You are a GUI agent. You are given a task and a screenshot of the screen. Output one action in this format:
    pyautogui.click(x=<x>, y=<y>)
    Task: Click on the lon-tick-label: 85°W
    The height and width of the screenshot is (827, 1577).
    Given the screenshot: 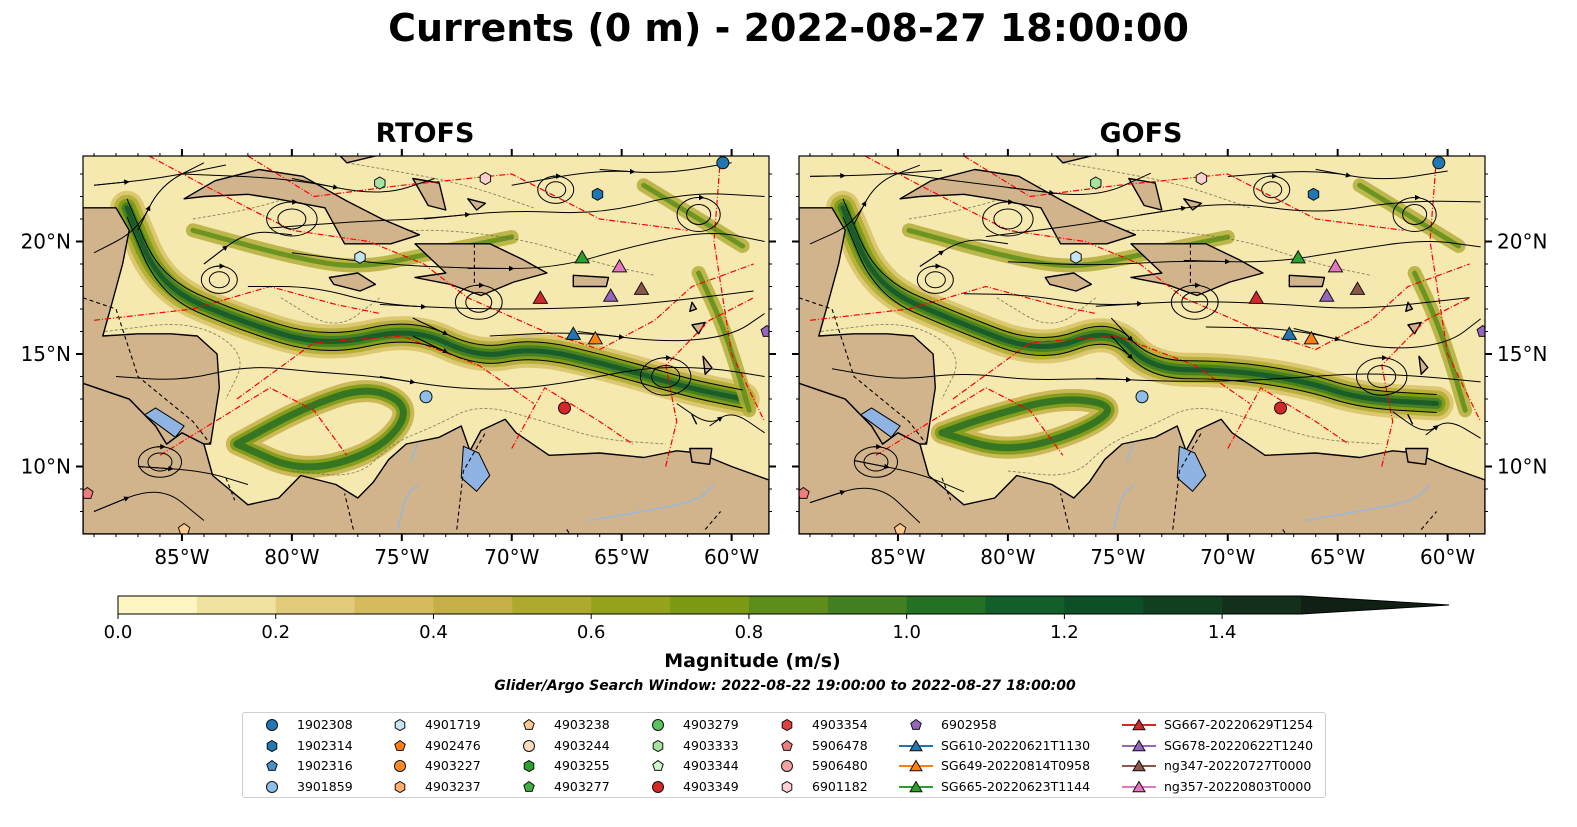 What is the action you would take?
    pyautogui.click(x=181, y=557)
    